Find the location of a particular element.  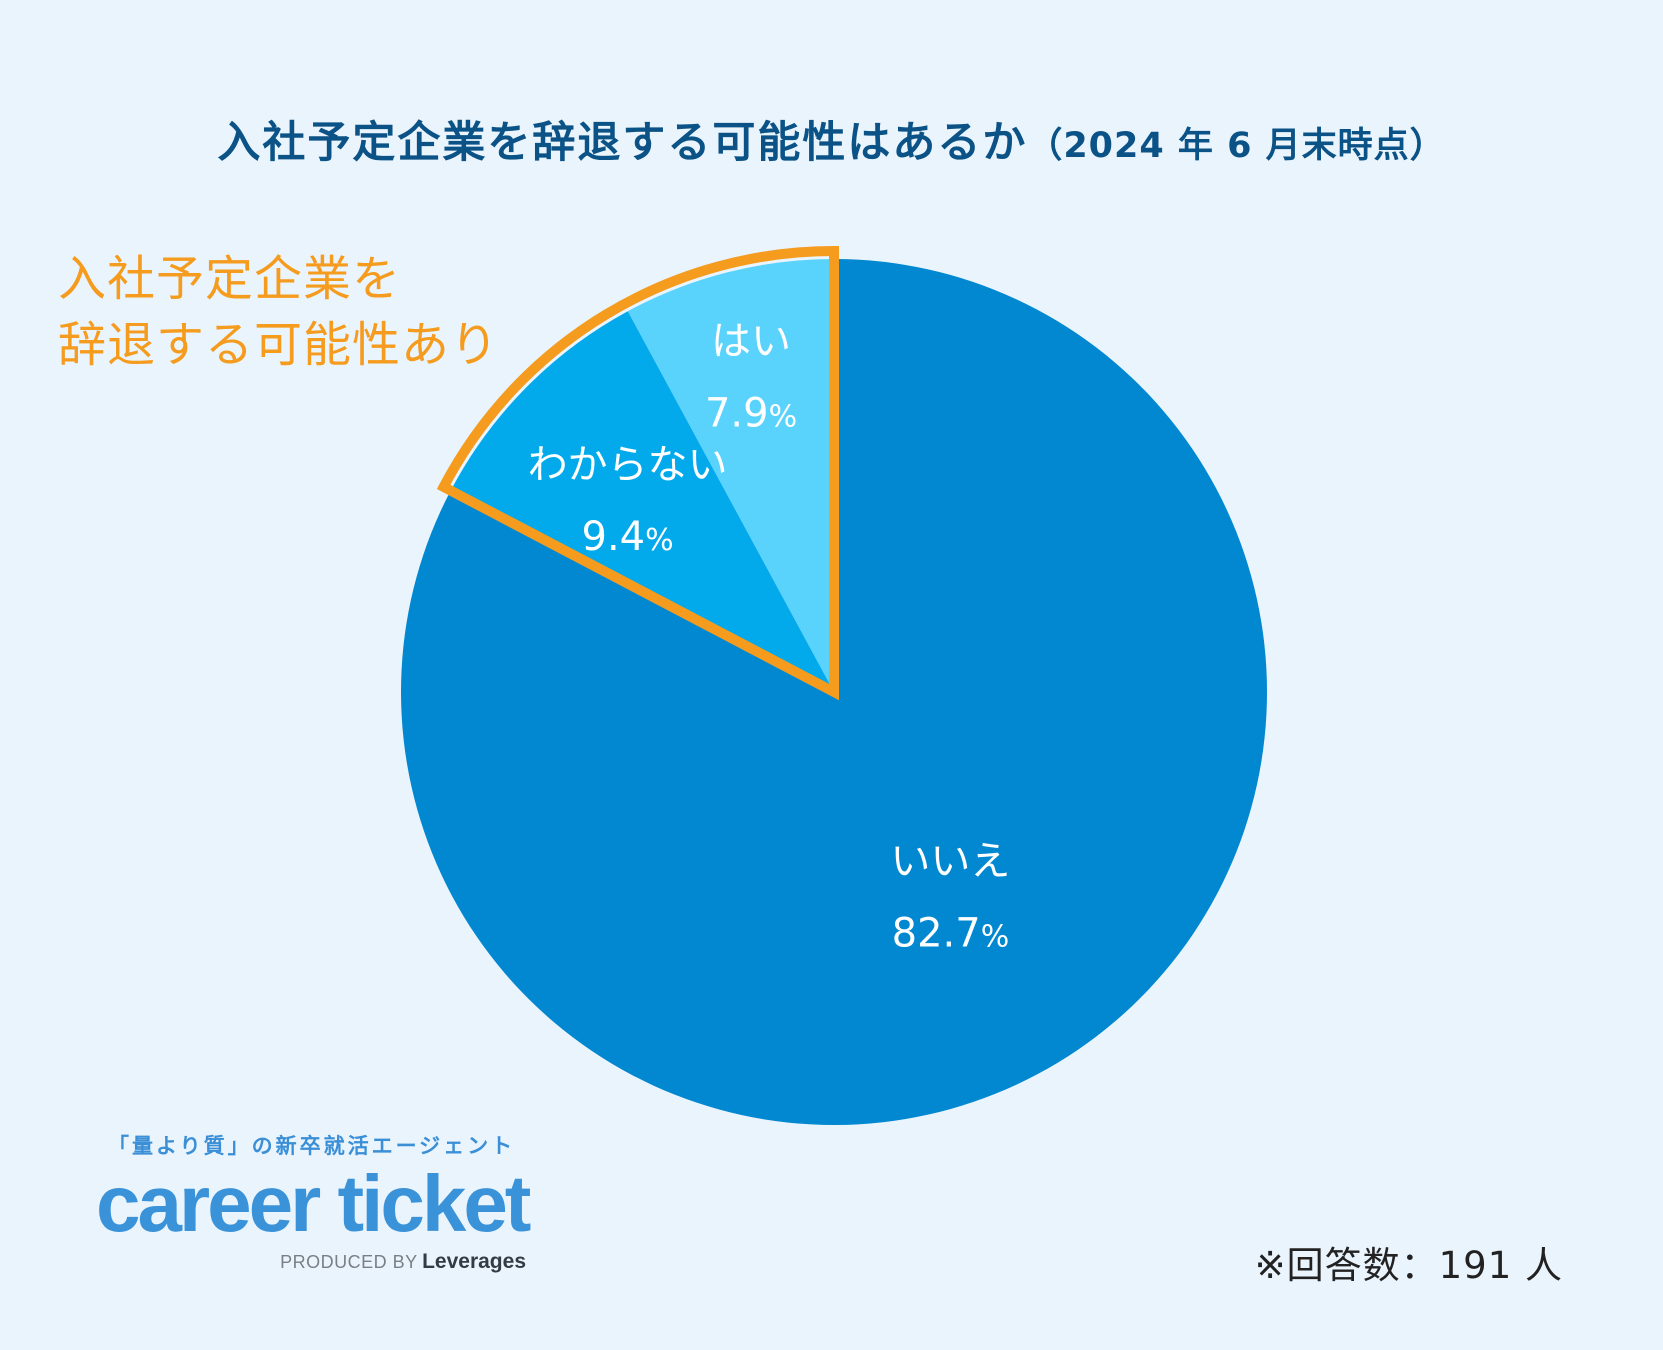

callout-line-2: 辞退する可能性あり is located at coordinates (279, 345).